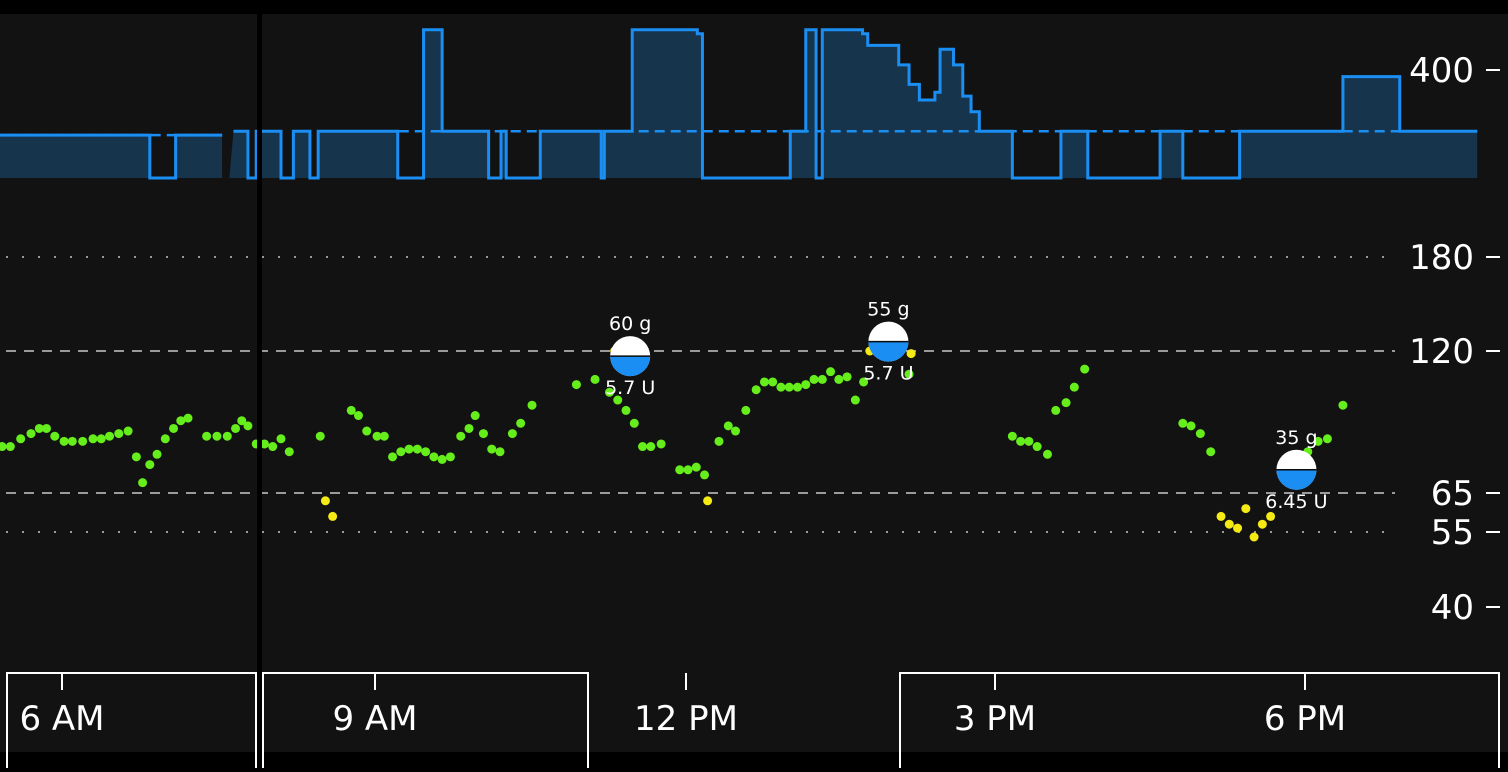 The image size is (1508, 772). I want to click on y-tick-label: 65, so click(1452, 494).